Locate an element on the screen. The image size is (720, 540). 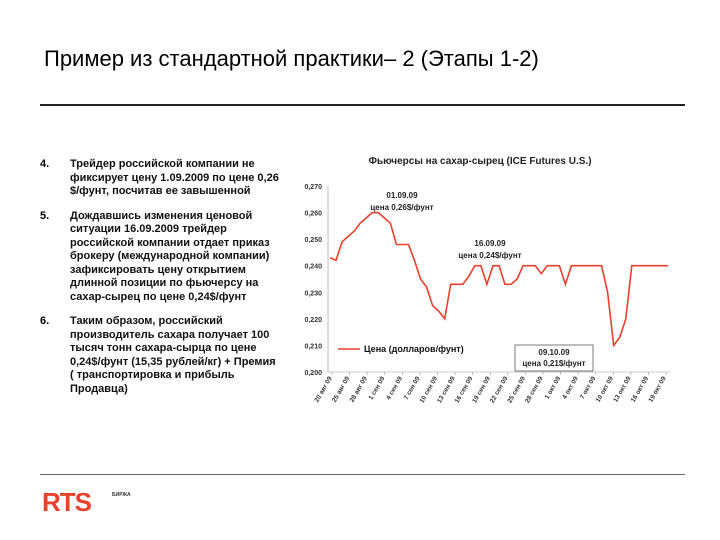
annotation-box: 09.10.09 цена 0,21$/фунт is located at coordinates (554, 358).